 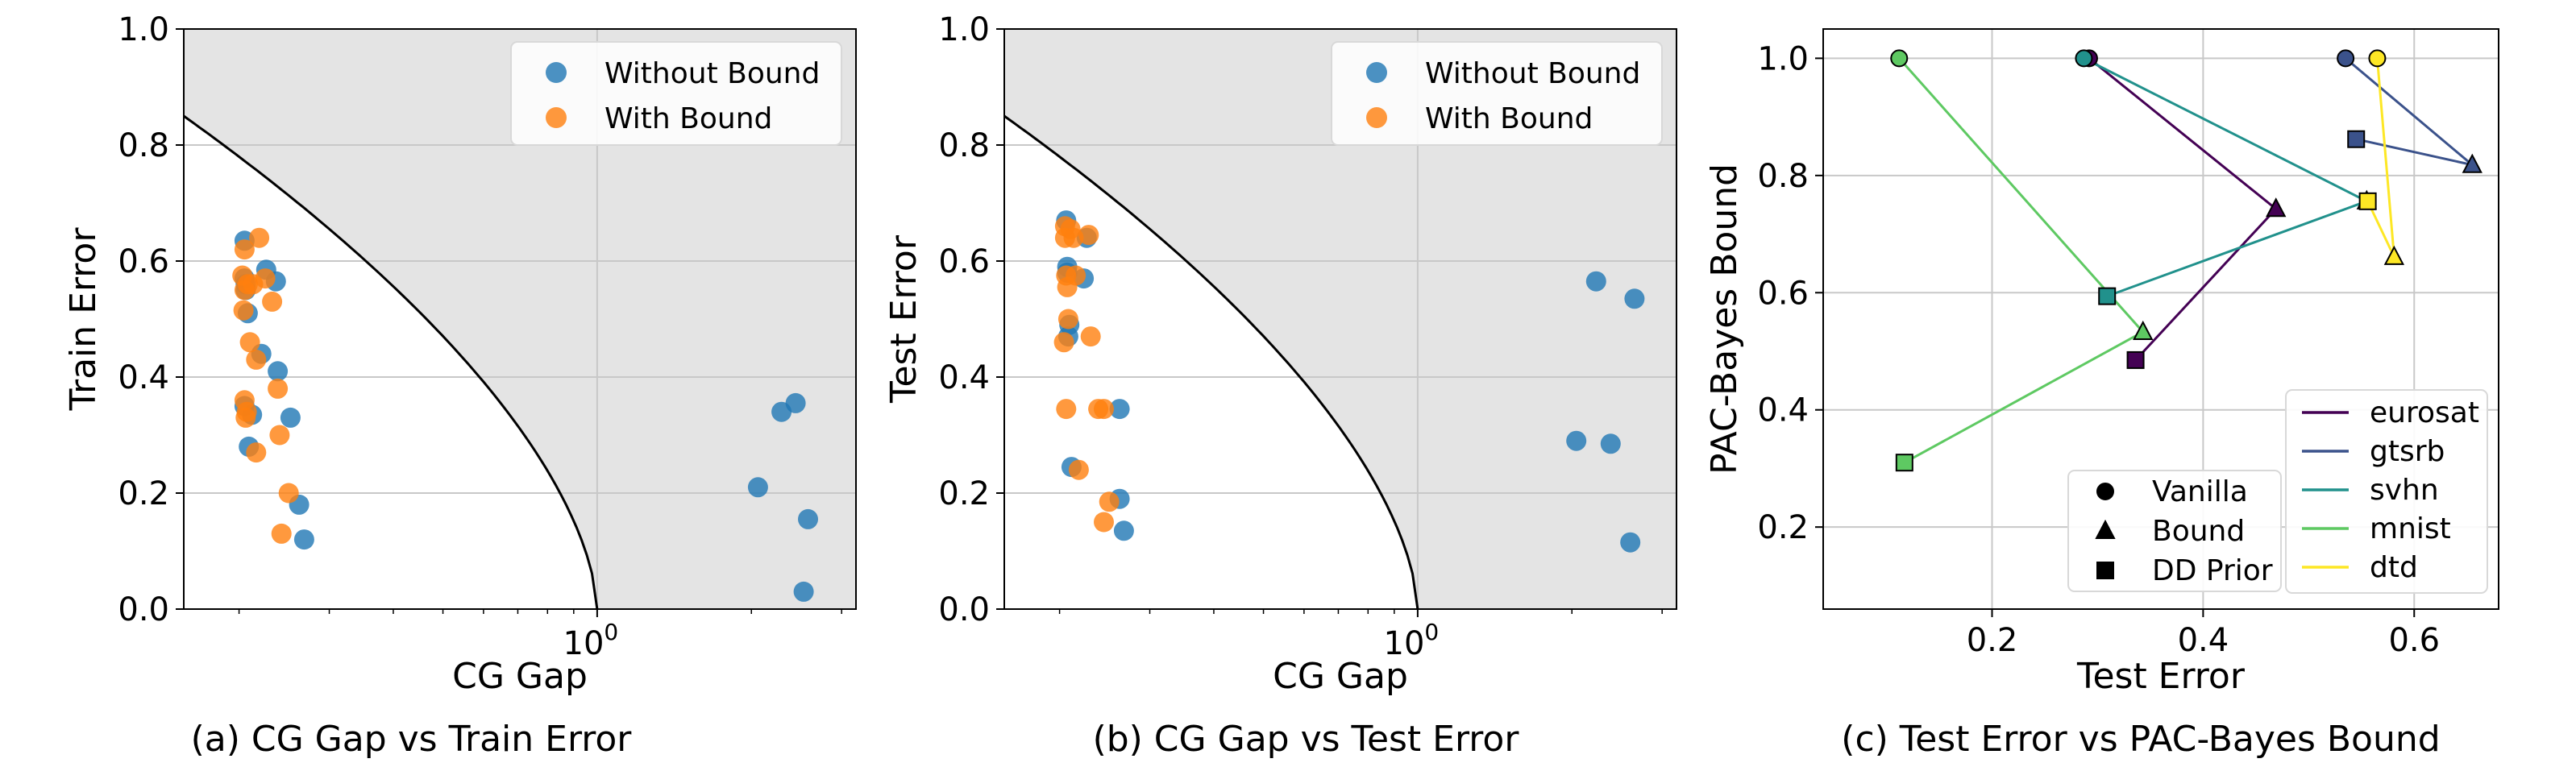 What do you see at coordinates (2084, 58) in the screenshot?
I see `vanilla-point-svhn` at bounding box center [2084, 58].